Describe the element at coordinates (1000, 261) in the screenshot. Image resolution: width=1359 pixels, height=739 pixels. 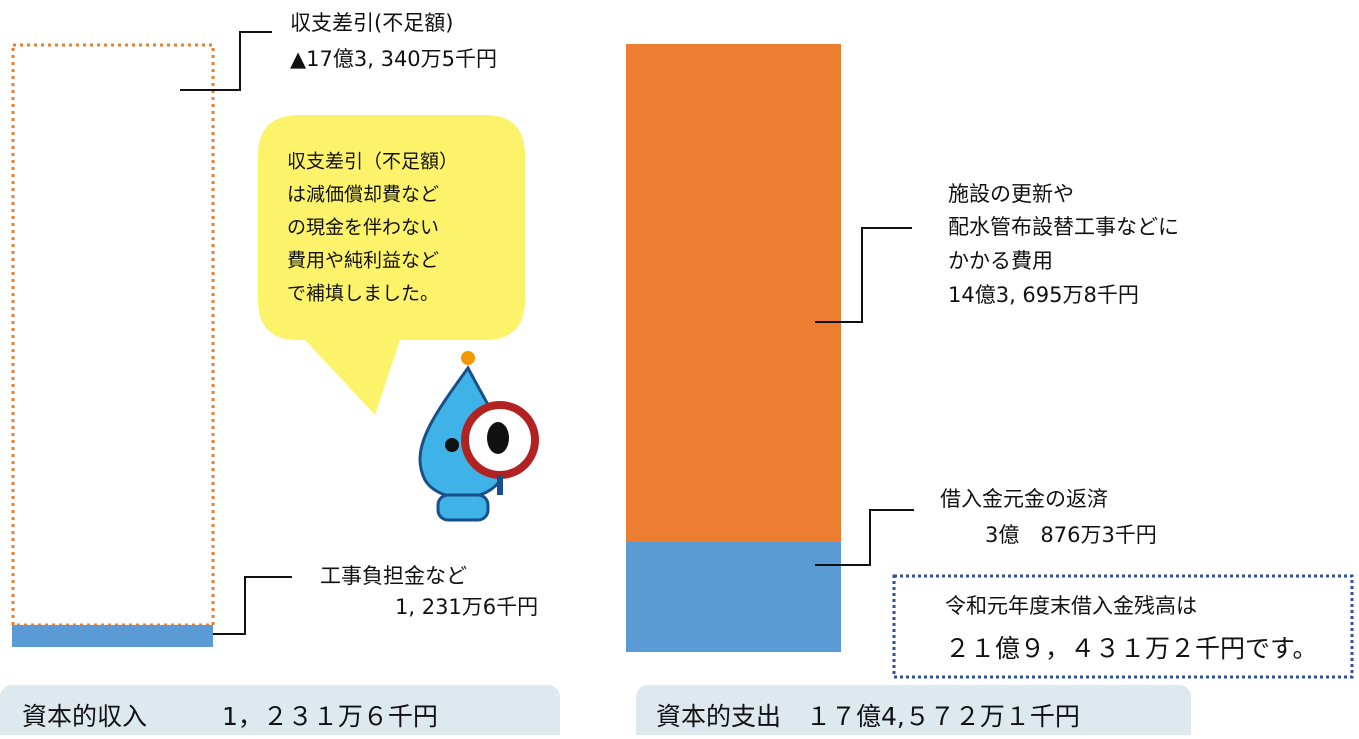
I see `renewal-label: かかる費用` at that location.